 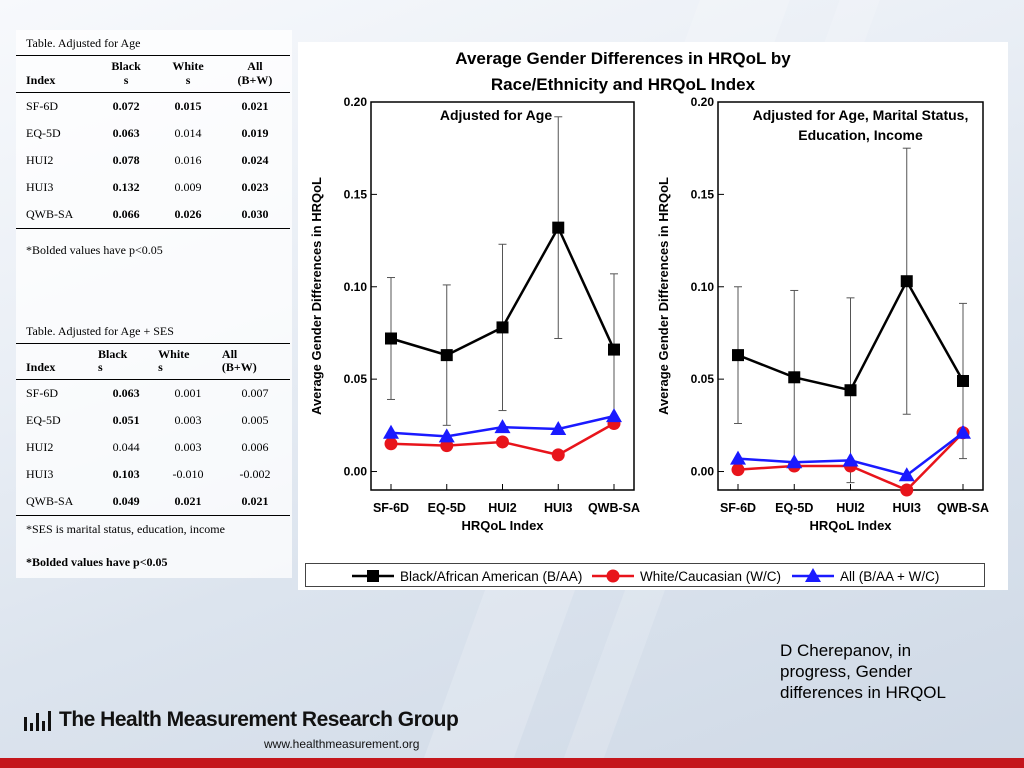 I want to click on footer-red-bar, so click(x=512, y=763).